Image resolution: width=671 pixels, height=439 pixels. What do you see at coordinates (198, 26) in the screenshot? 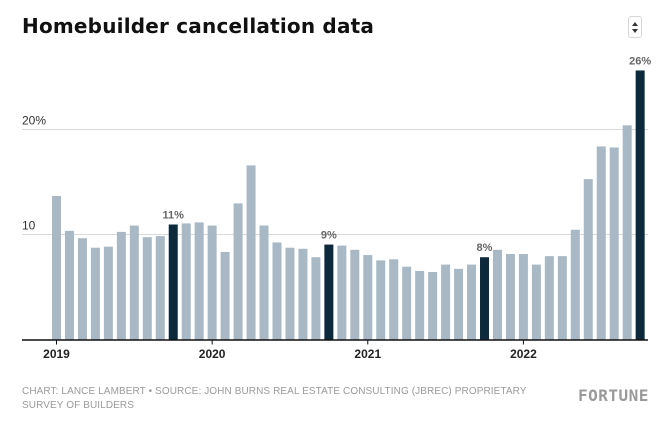
I see `chart-title: Homebuilder cancellation data` at bounding box center [198, 26].